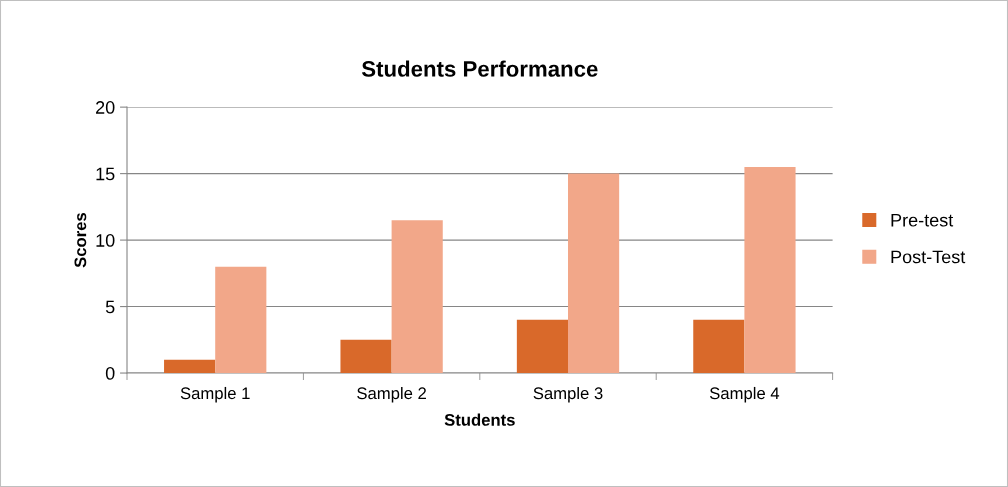 The height and width of the screenshot is (487, 1008). Describe the element at coordinates (479, 68) in the screenshot. I see `chart-title: Students Performance` at that location.